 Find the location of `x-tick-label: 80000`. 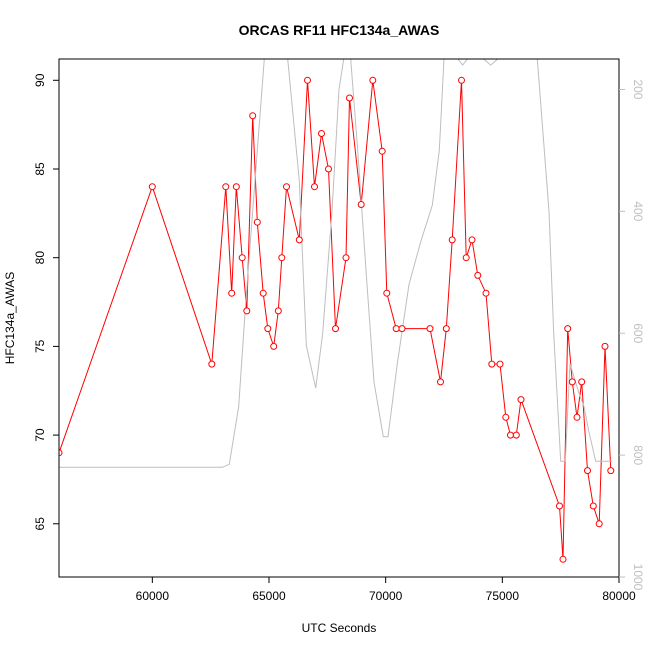

x-tick-label: 80000 is located at coordinates (619, 596).